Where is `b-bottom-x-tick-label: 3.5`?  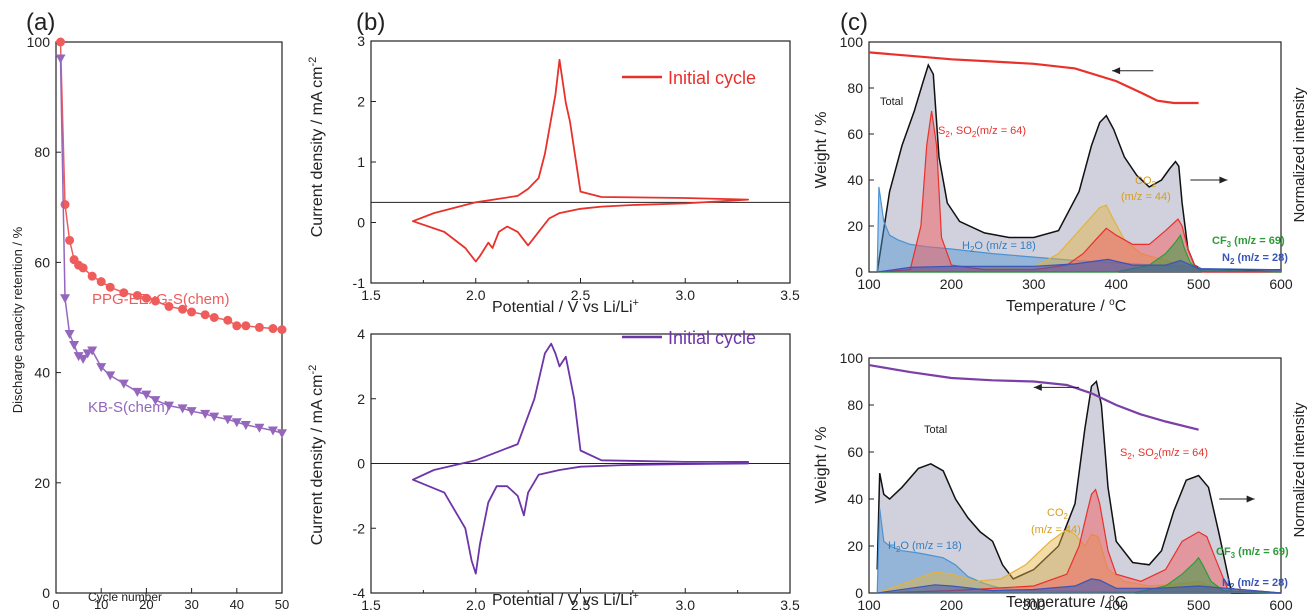 b-bottom-x-tick-label: 3.5 is located at coordinates (790, 603).